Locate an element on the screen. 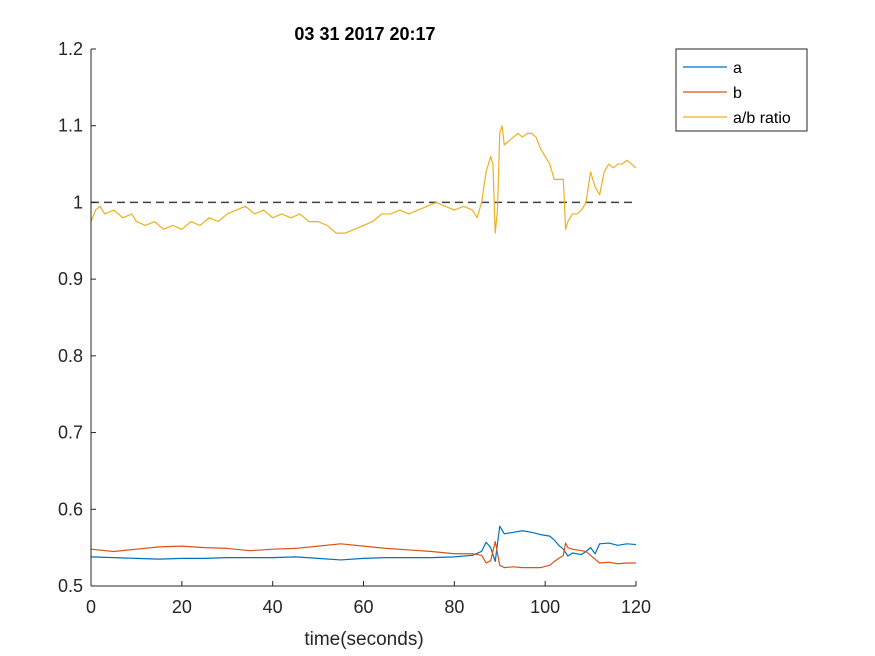 The image size is (875, 656). chart-title: 03 31 2017 20:17 is located at coordinates (364, 34).